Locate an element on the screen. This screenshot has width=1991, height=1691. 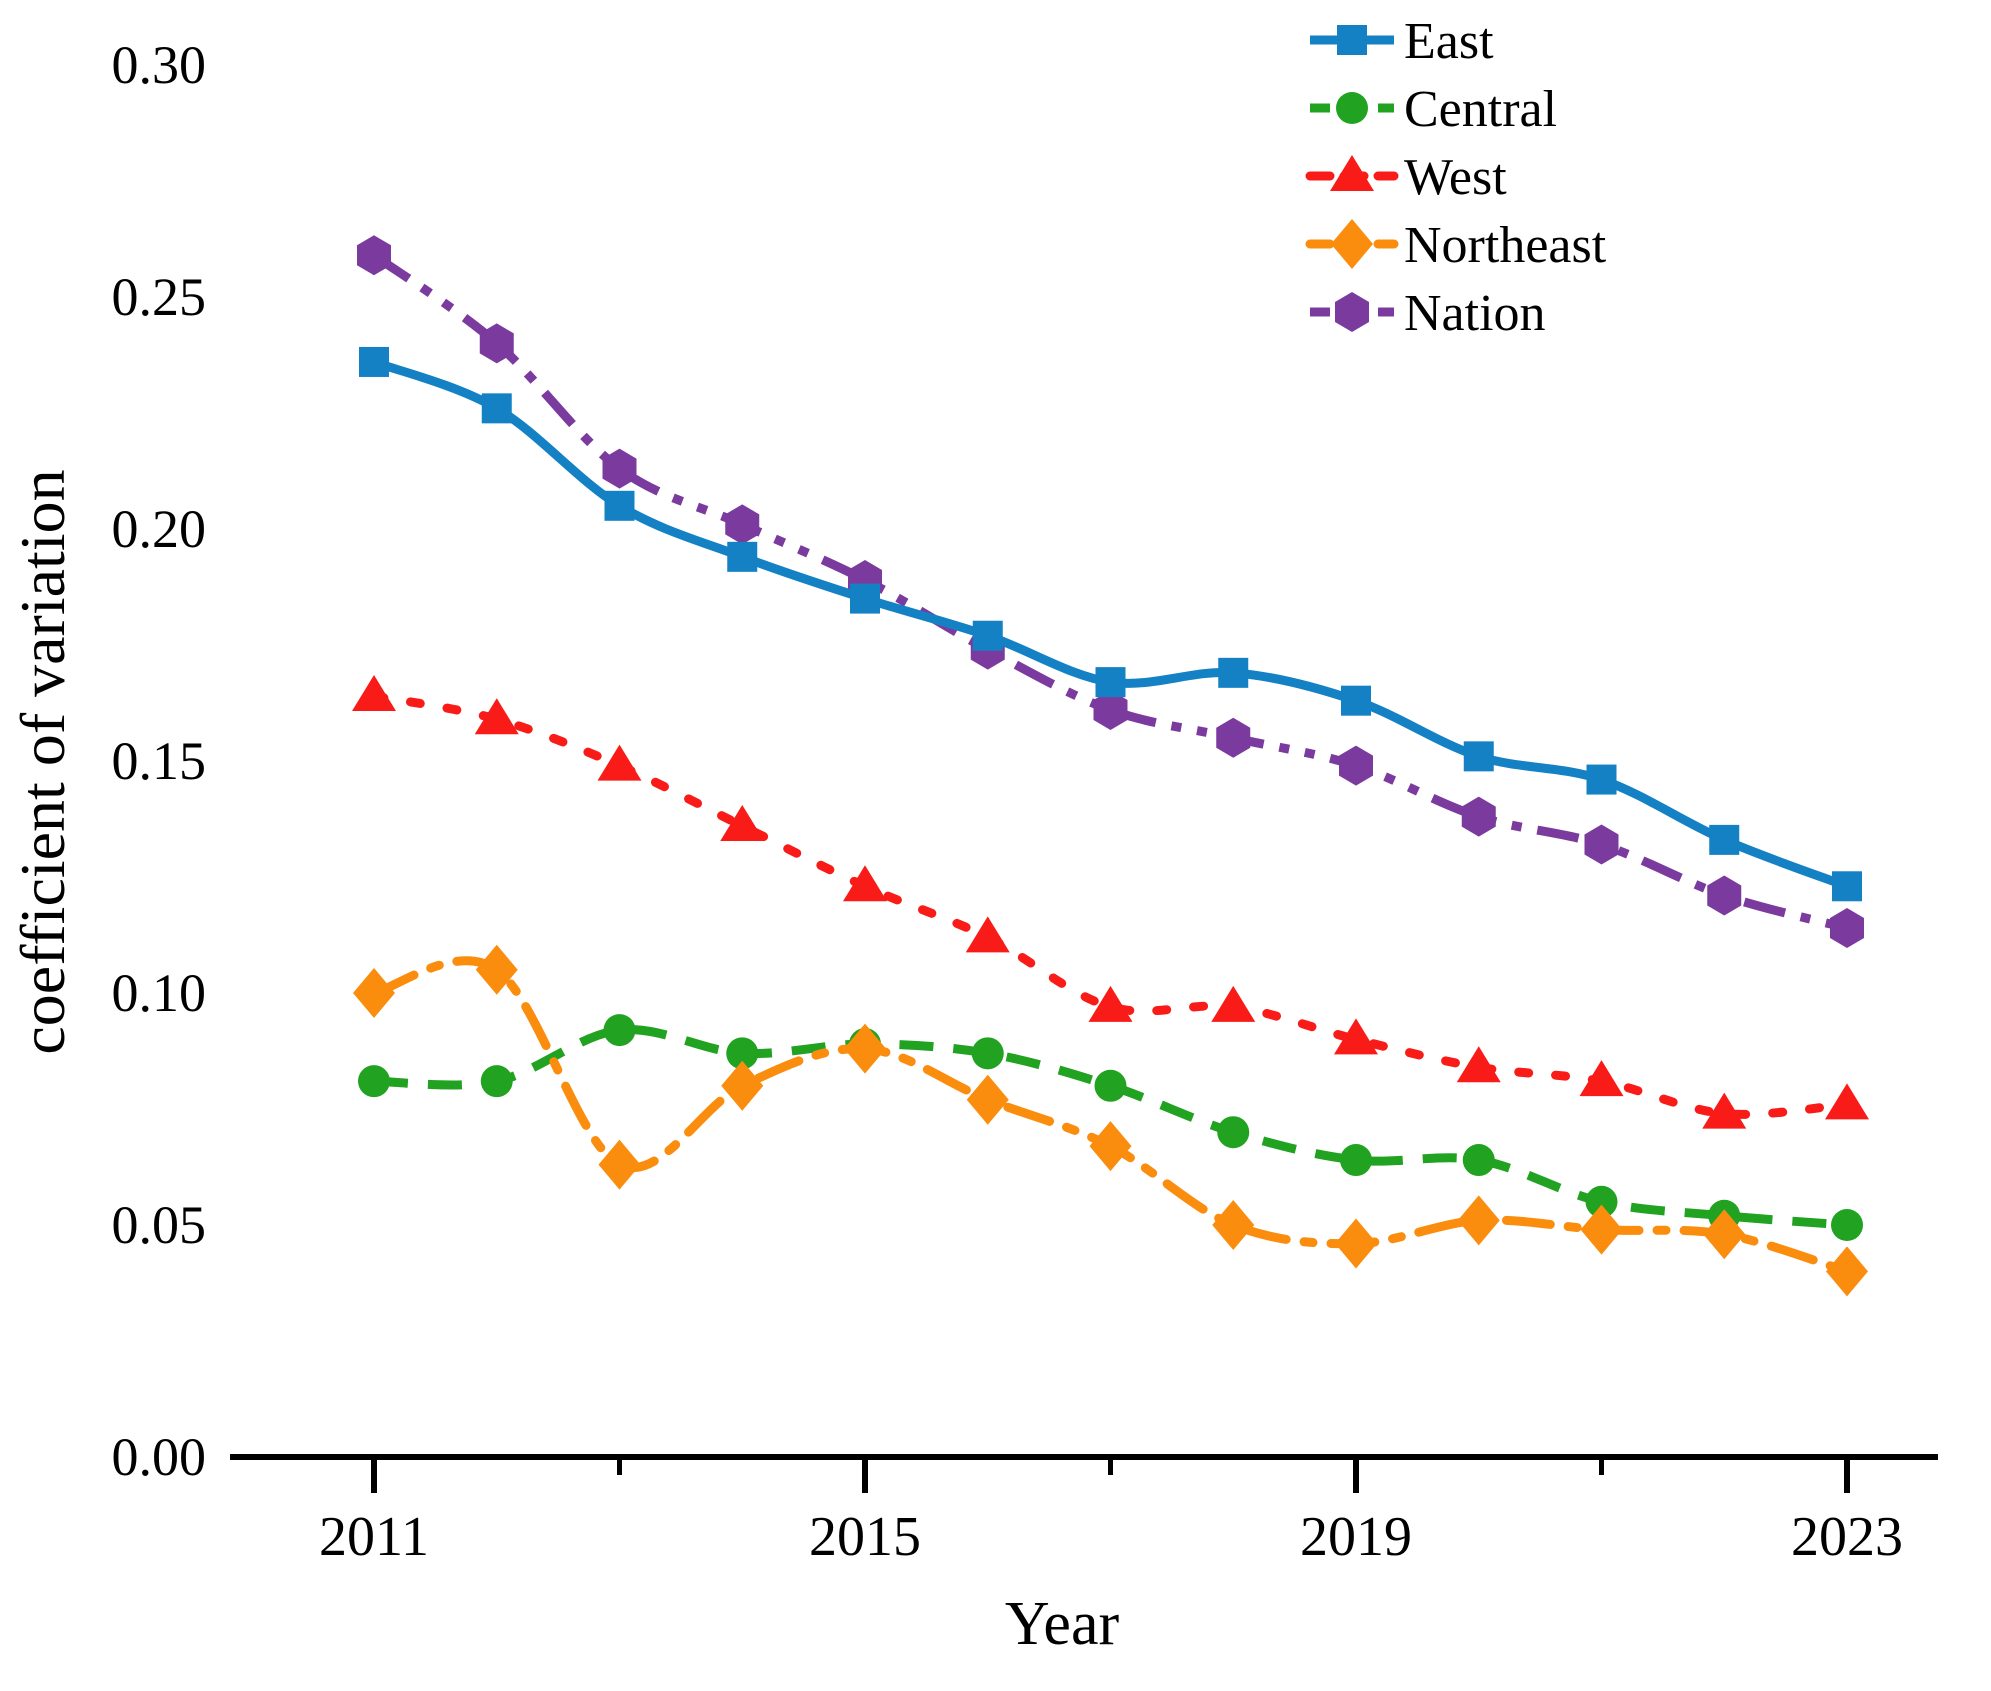
marker-west-2015 is located at coordinates (865, 883).